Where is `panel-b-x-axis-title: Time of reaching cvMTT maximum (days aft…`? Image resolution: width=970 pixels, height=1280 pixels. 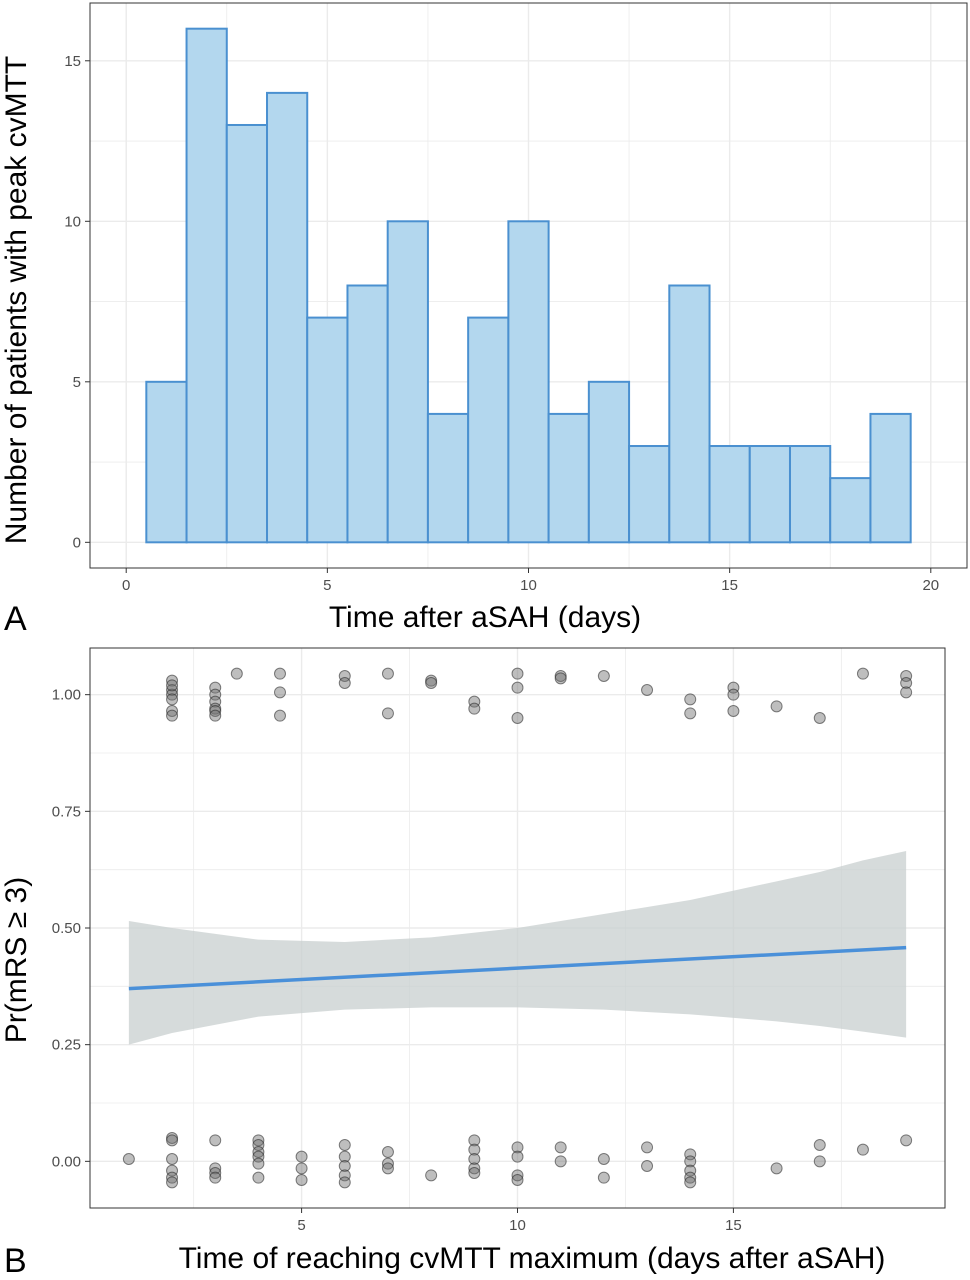
panel-b-x-axis-title: Time of reaching cvMTT maximum (days aft… is located at coordinates (532, 1258).